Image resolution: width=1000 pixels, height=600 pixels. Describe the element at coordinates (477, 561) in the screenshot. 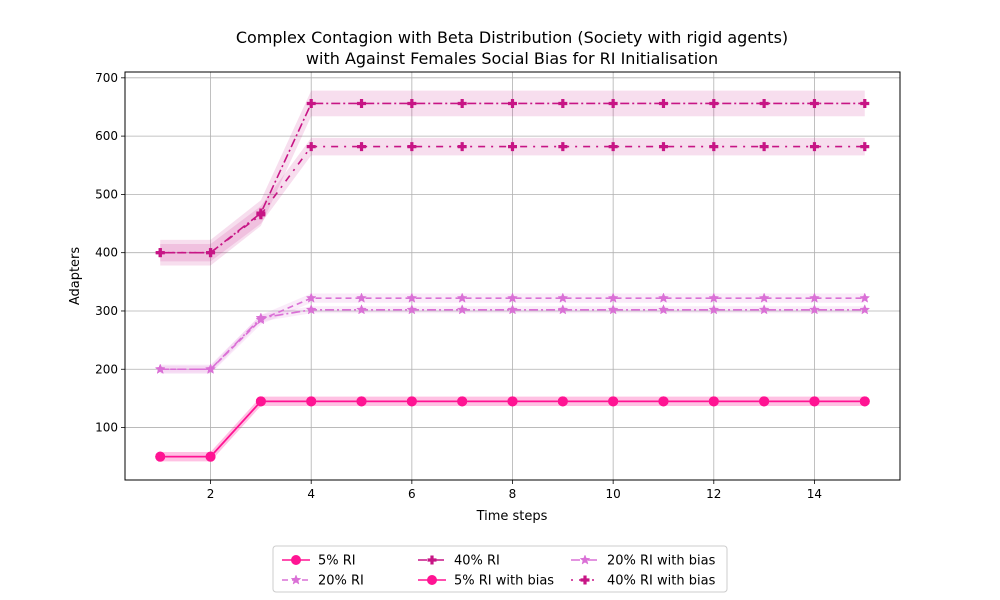

I see `legend-label: 40% RI` at that location.